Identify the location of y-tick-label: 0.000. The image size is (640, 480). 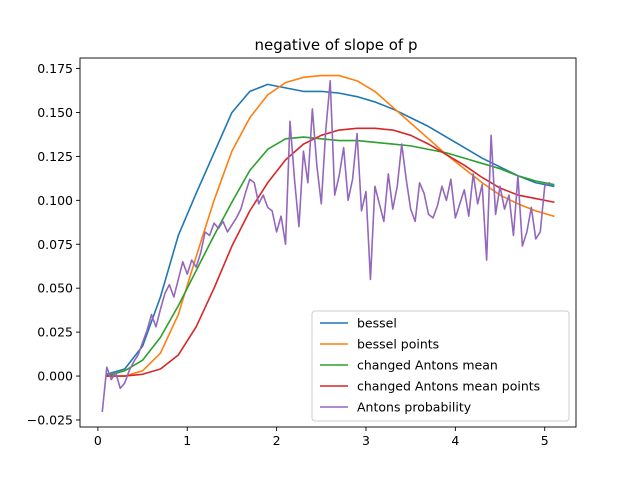
(55, 376).